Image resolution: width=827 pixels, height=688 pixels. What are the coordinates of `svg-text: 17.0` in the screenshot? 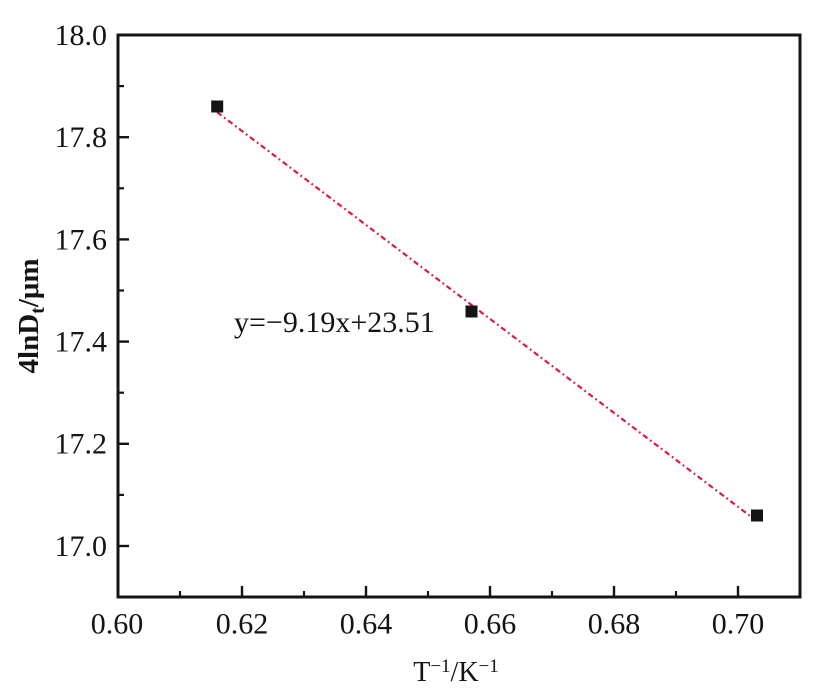 It's located at (81, 546).